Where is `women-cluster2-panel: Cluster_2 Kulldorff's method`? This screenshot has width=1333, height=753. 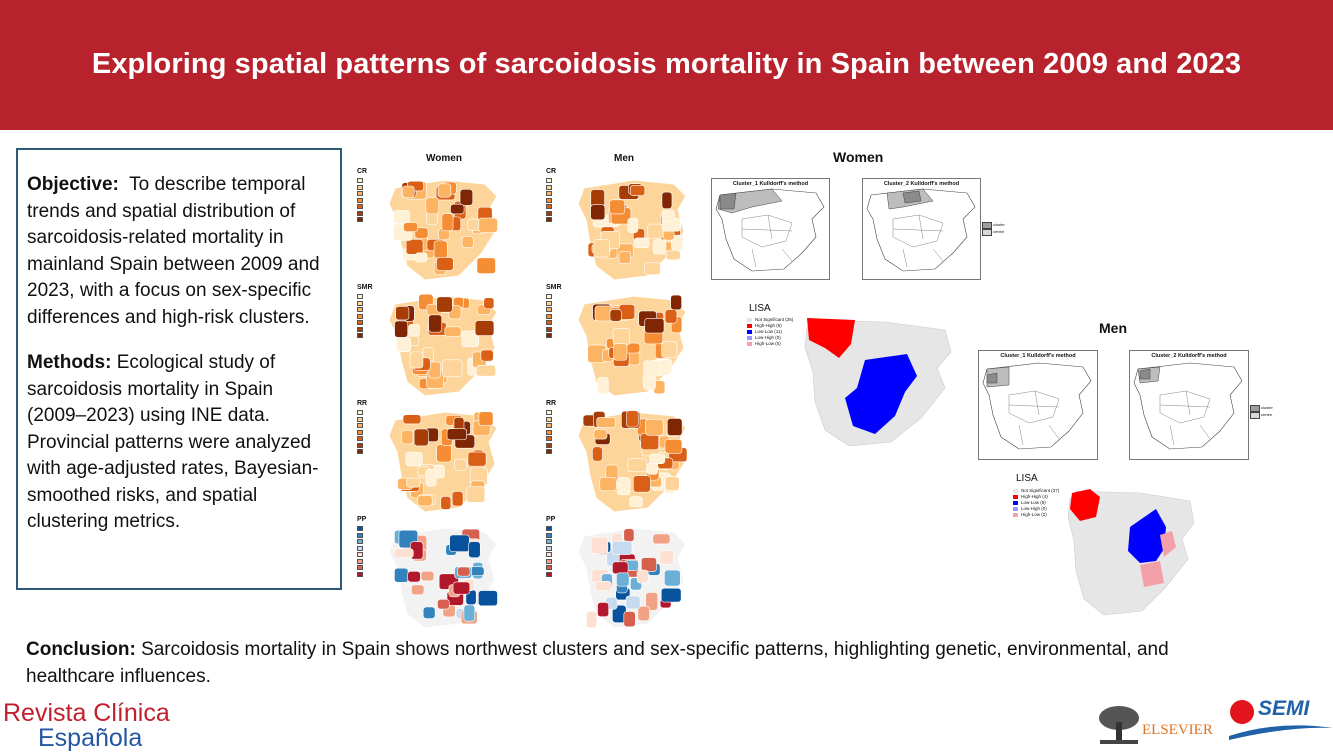 women-cluster2-panel: Cluster_2 Kulldorff's method is located at coordinates (921, 229).